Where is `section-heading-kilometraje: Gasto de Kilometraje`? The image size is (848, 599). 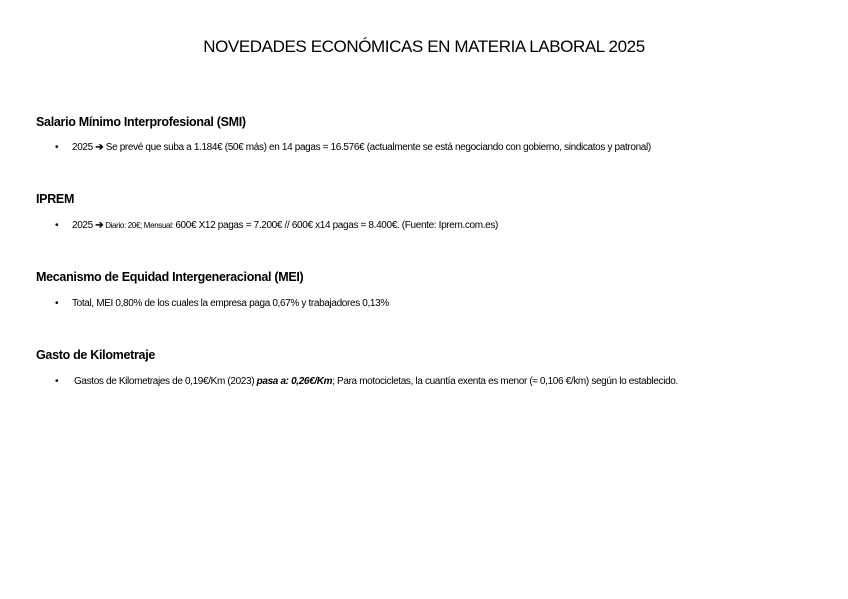 section-heading-kilometraje: Gasto de Kilometraje is located at coordinates (96, 355).